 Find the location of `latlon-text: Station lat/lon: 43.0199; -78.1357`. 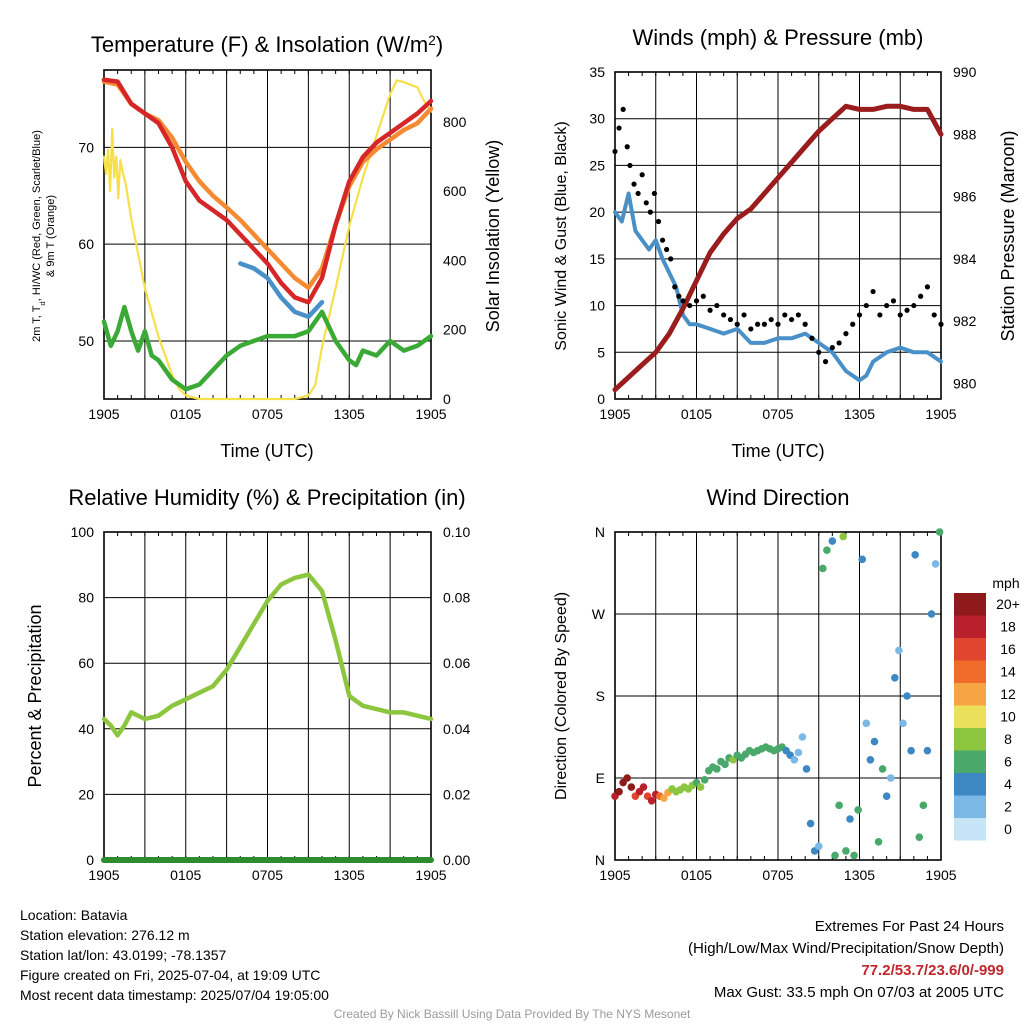

latlon-text: Station lat/lon: 43.0199; -78.1357 is located at coordinates (123, 955).